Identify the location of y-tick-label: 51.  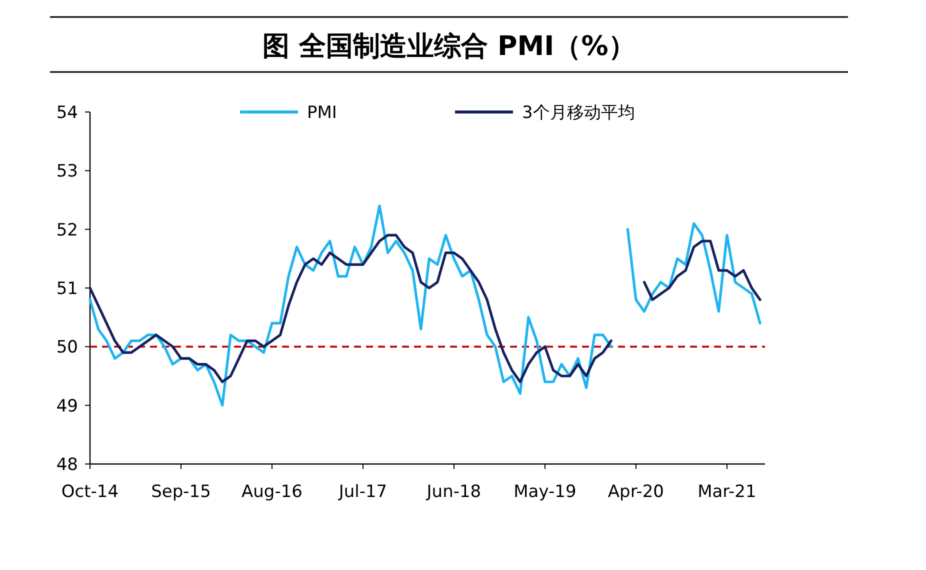
(67, 289).